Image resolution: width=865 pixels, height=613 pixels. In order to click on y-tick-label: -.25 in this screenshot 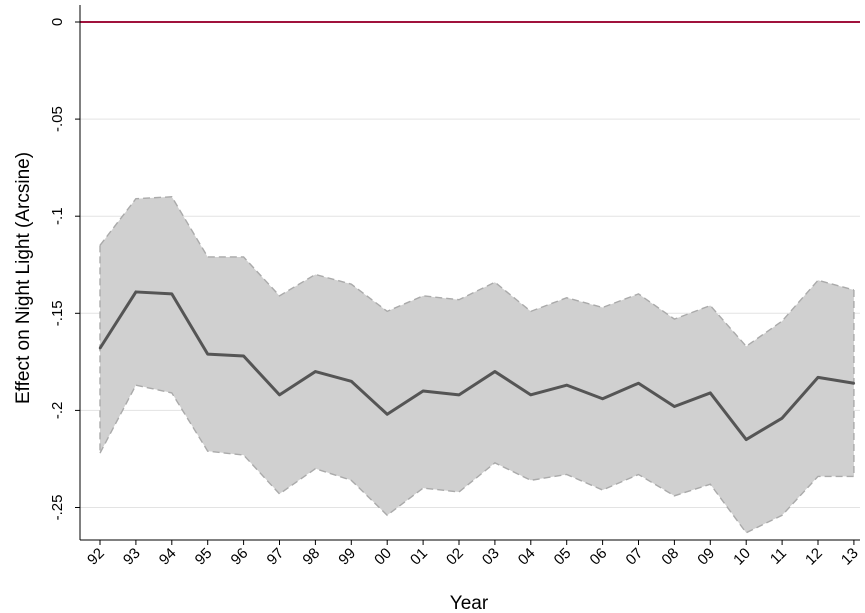, I will do `click(57, 508)`.